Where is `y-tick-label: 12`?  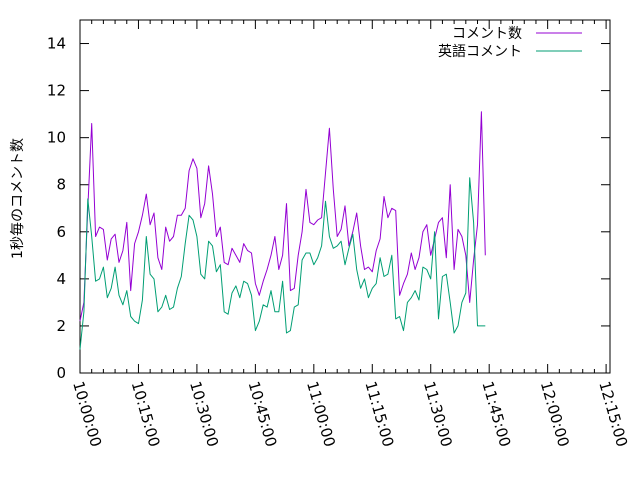
y-tick-label: 12 is located at coordinates (56, 91).